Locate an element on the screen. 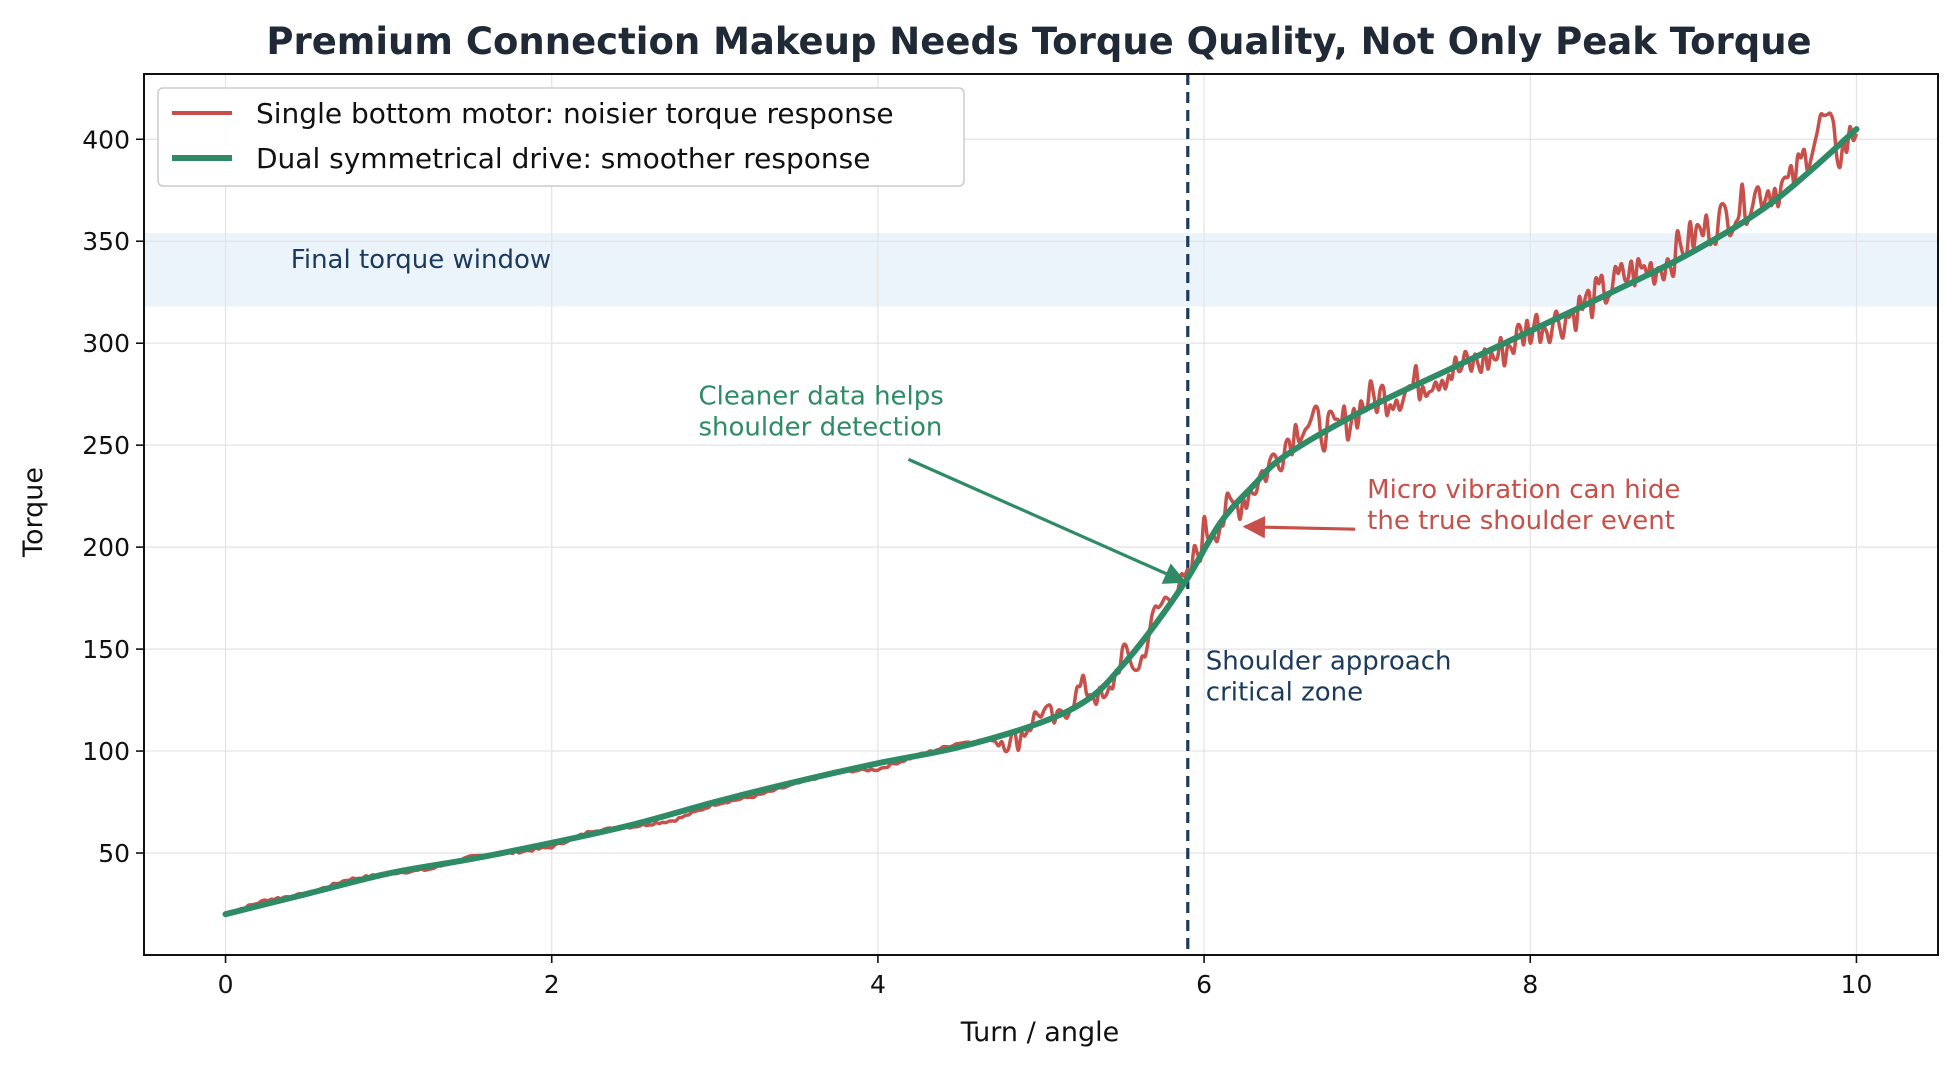 The width and height of the screenshot is (1955, 1067). y-tick-label: 250 is located at coordinates (106, 445).